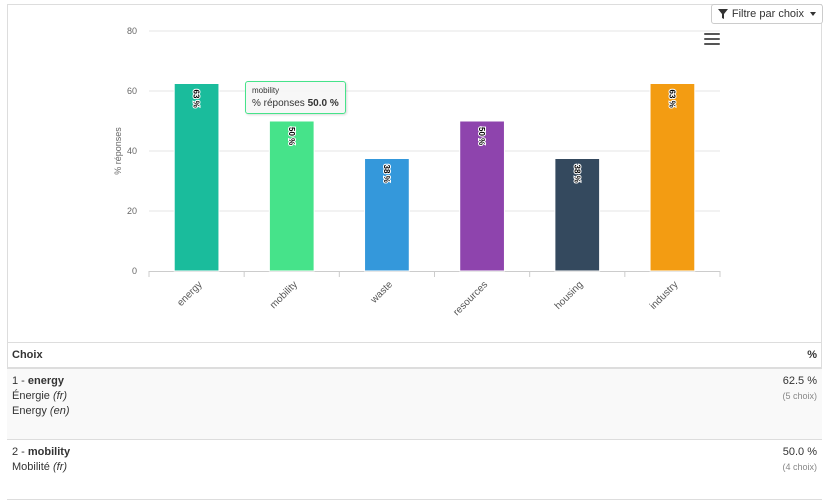 This screenshot has width=828, height=500. I want to click on filter-label: Filtre par choix, so click(767, 14).